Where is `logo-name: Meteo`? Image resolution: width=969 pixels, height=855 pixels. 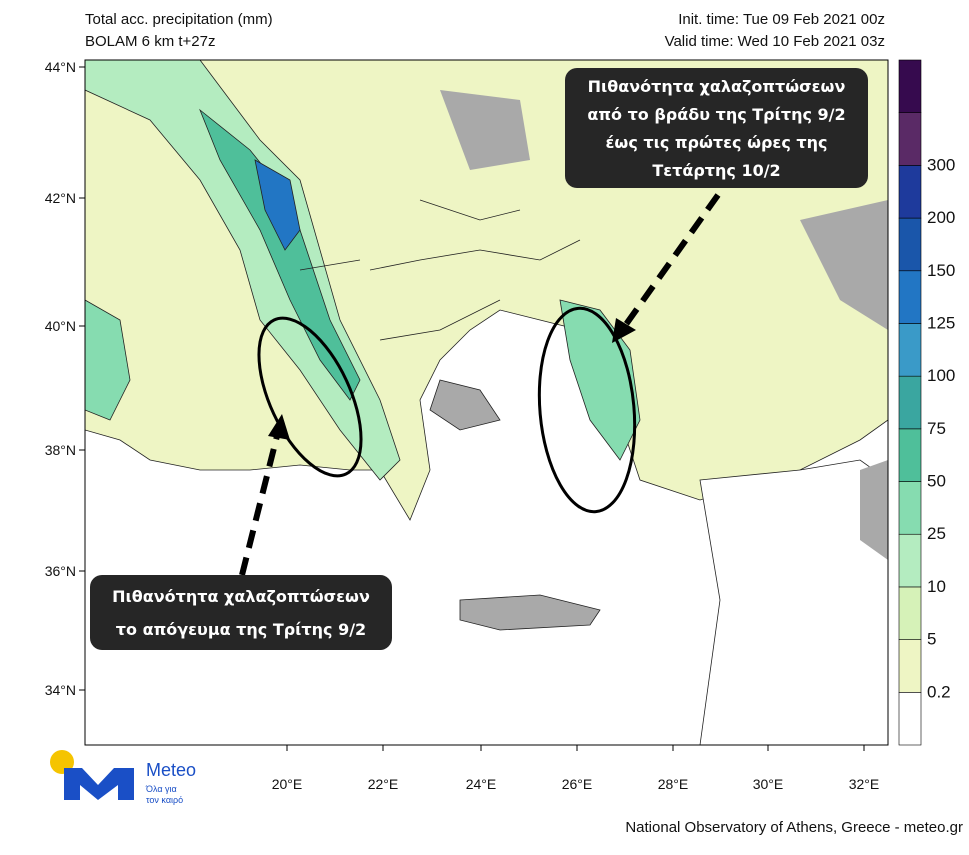 logo-name: Meteo is located at coordinates (171, 770).